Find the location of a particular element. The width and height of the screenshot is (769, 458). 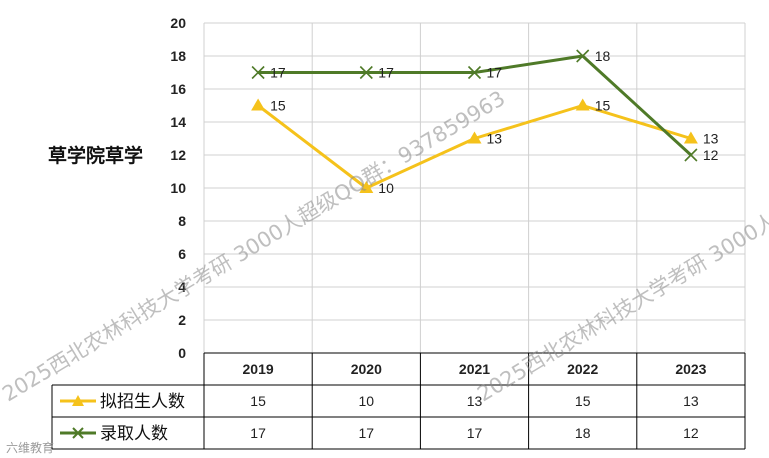

y-tick-label: 6 is located at coordinates (182, 254).